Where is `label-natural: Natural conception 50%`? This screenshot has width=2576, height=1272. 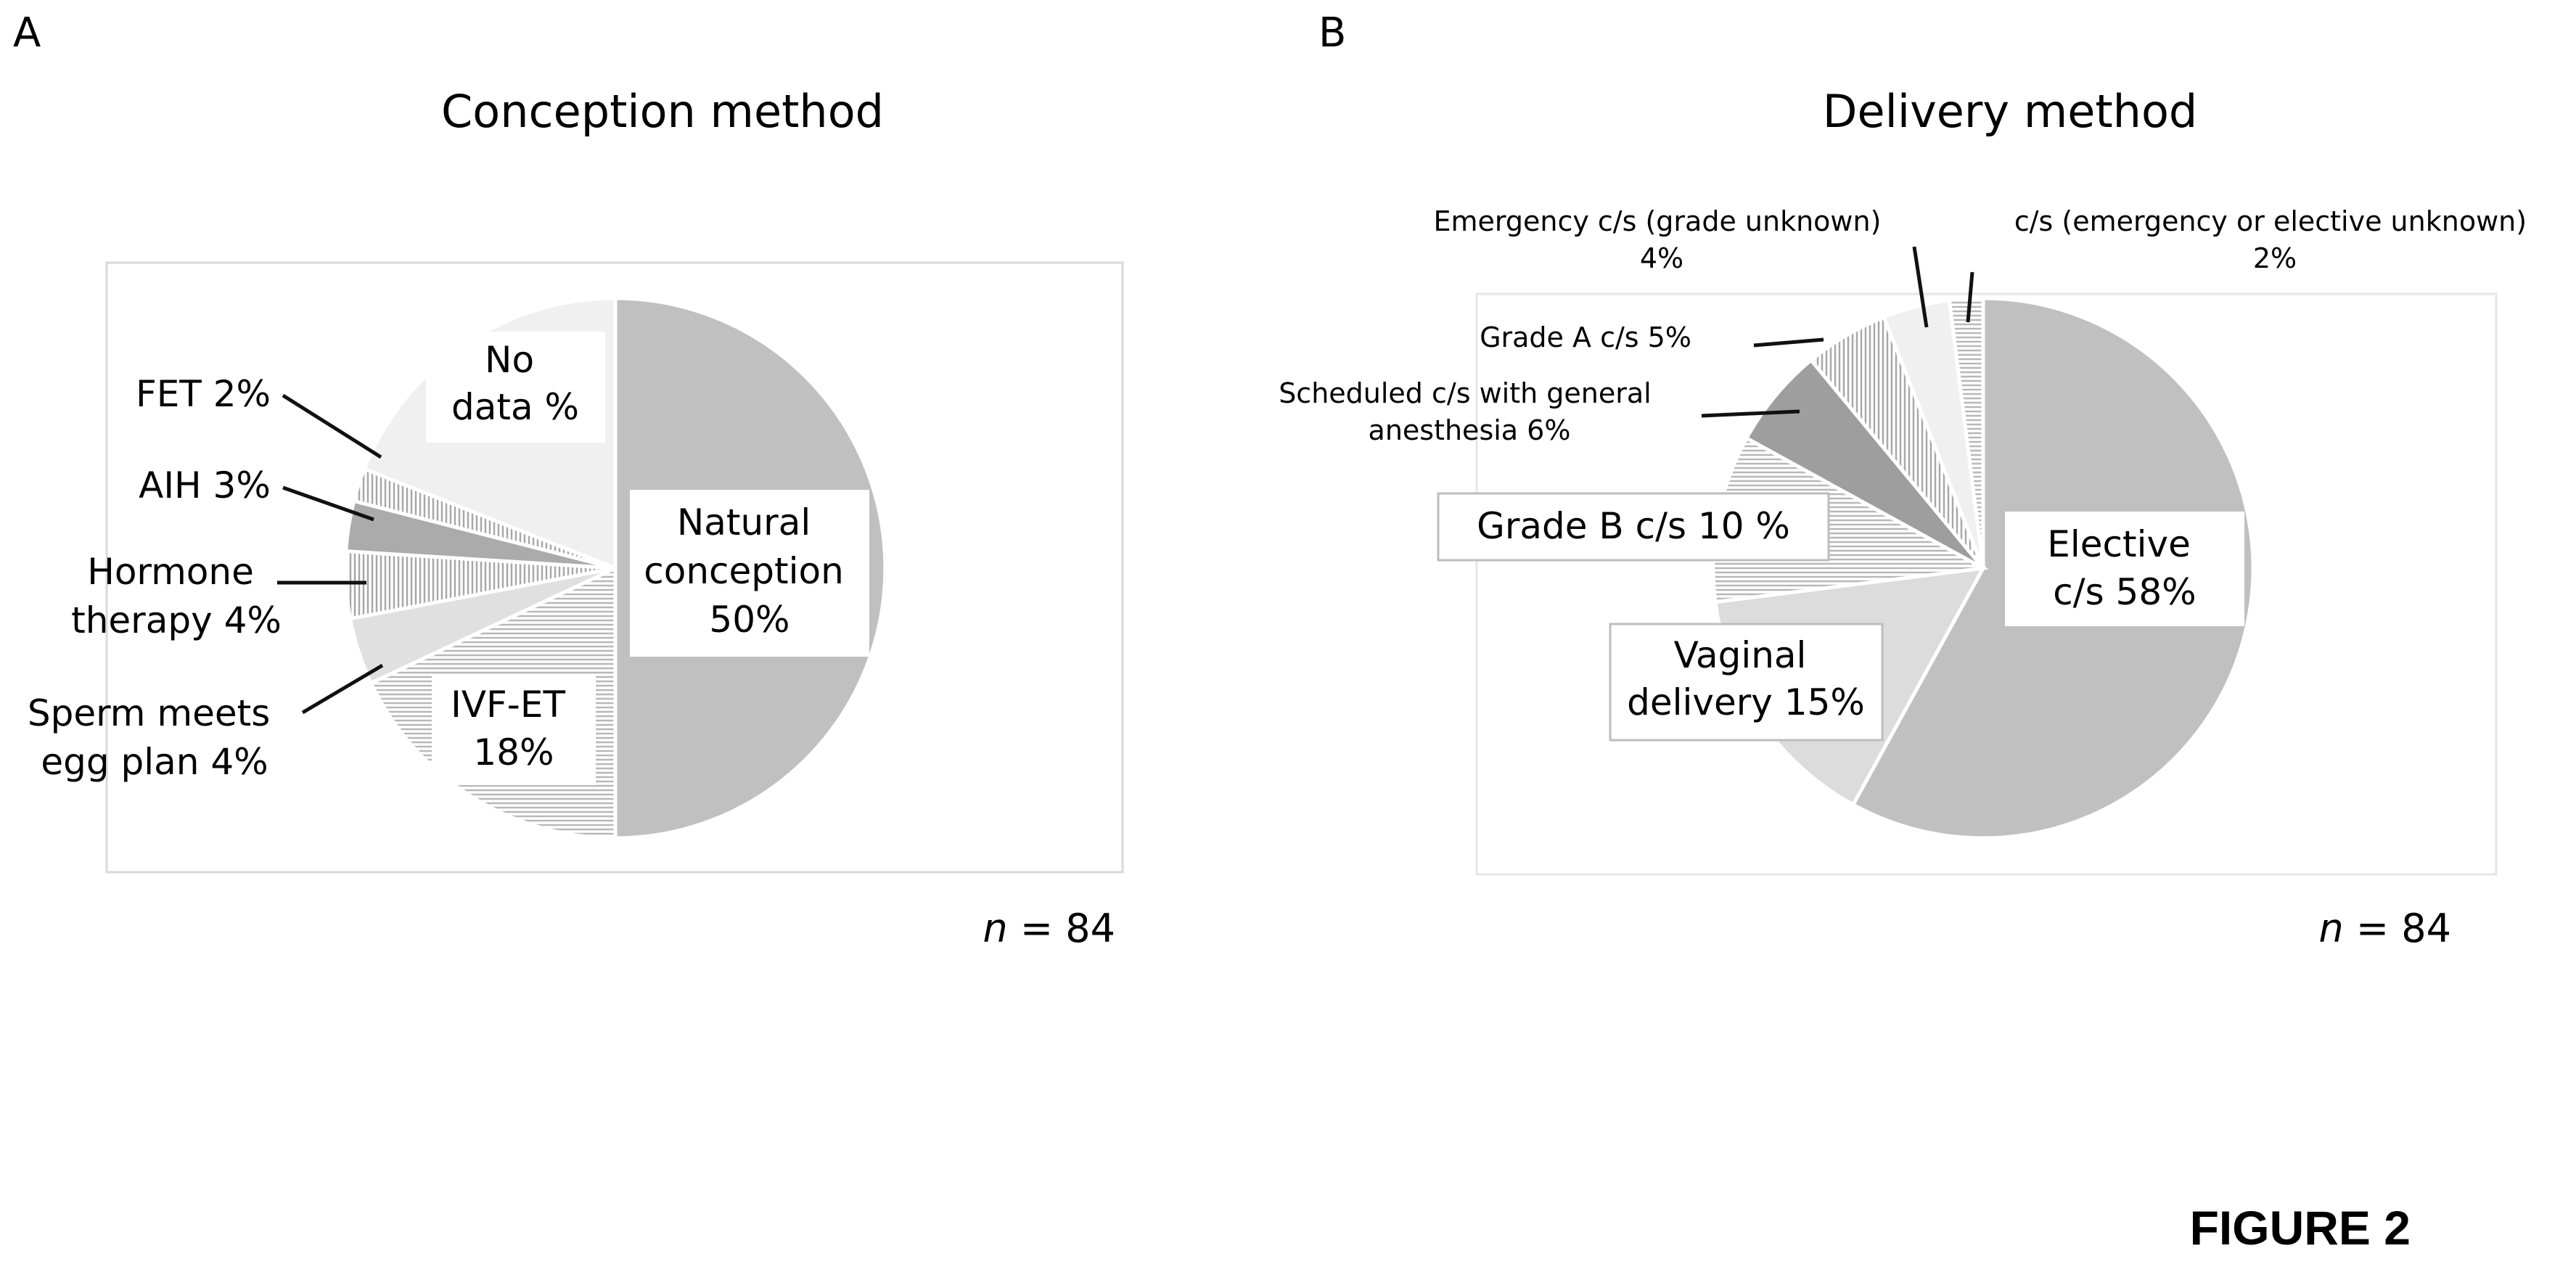
label-natural: Natural conception 50% is located at coordinates (749, 571).